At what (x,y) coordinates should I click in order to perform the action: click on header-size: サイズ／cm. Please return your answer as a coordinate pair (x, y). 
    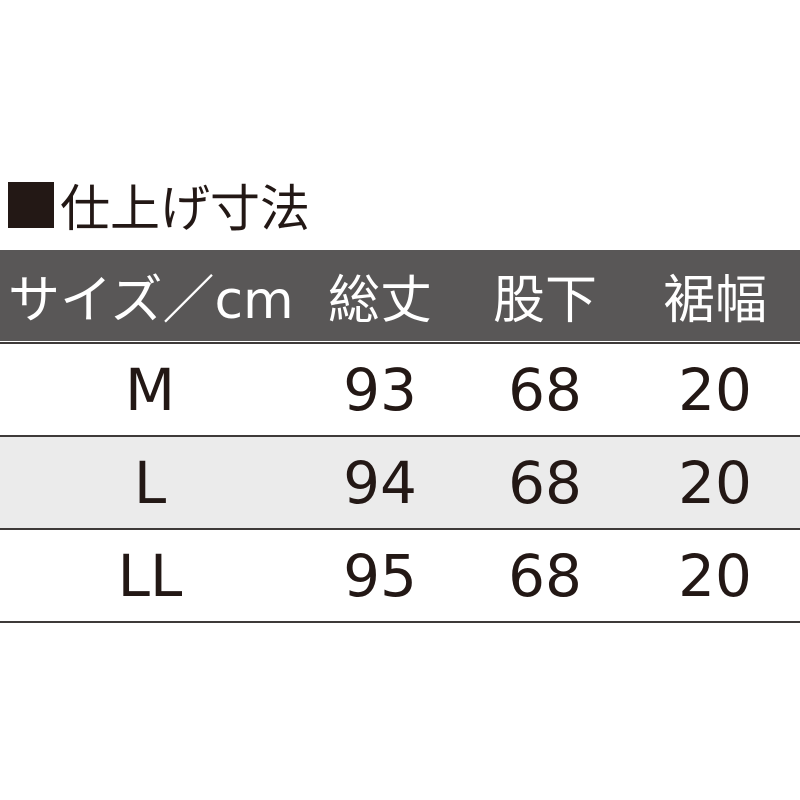
    Looking at the image, I should click on (151, 301).